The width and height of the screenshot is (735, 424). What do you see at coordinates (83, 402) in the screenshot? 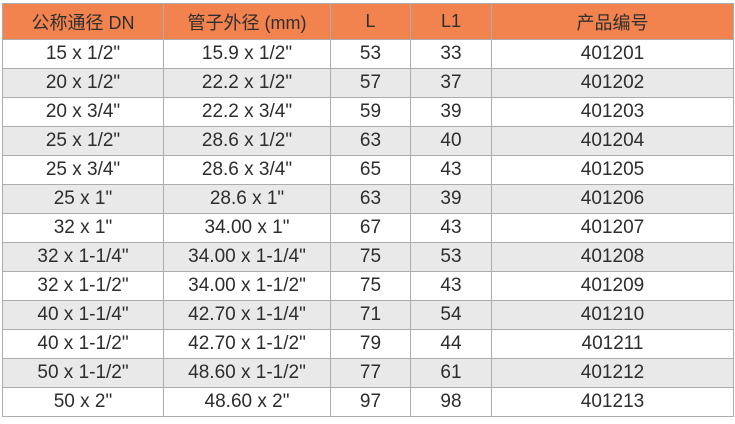
I see `table-cell: 50 x 2"` at bounding box center [83, 402].